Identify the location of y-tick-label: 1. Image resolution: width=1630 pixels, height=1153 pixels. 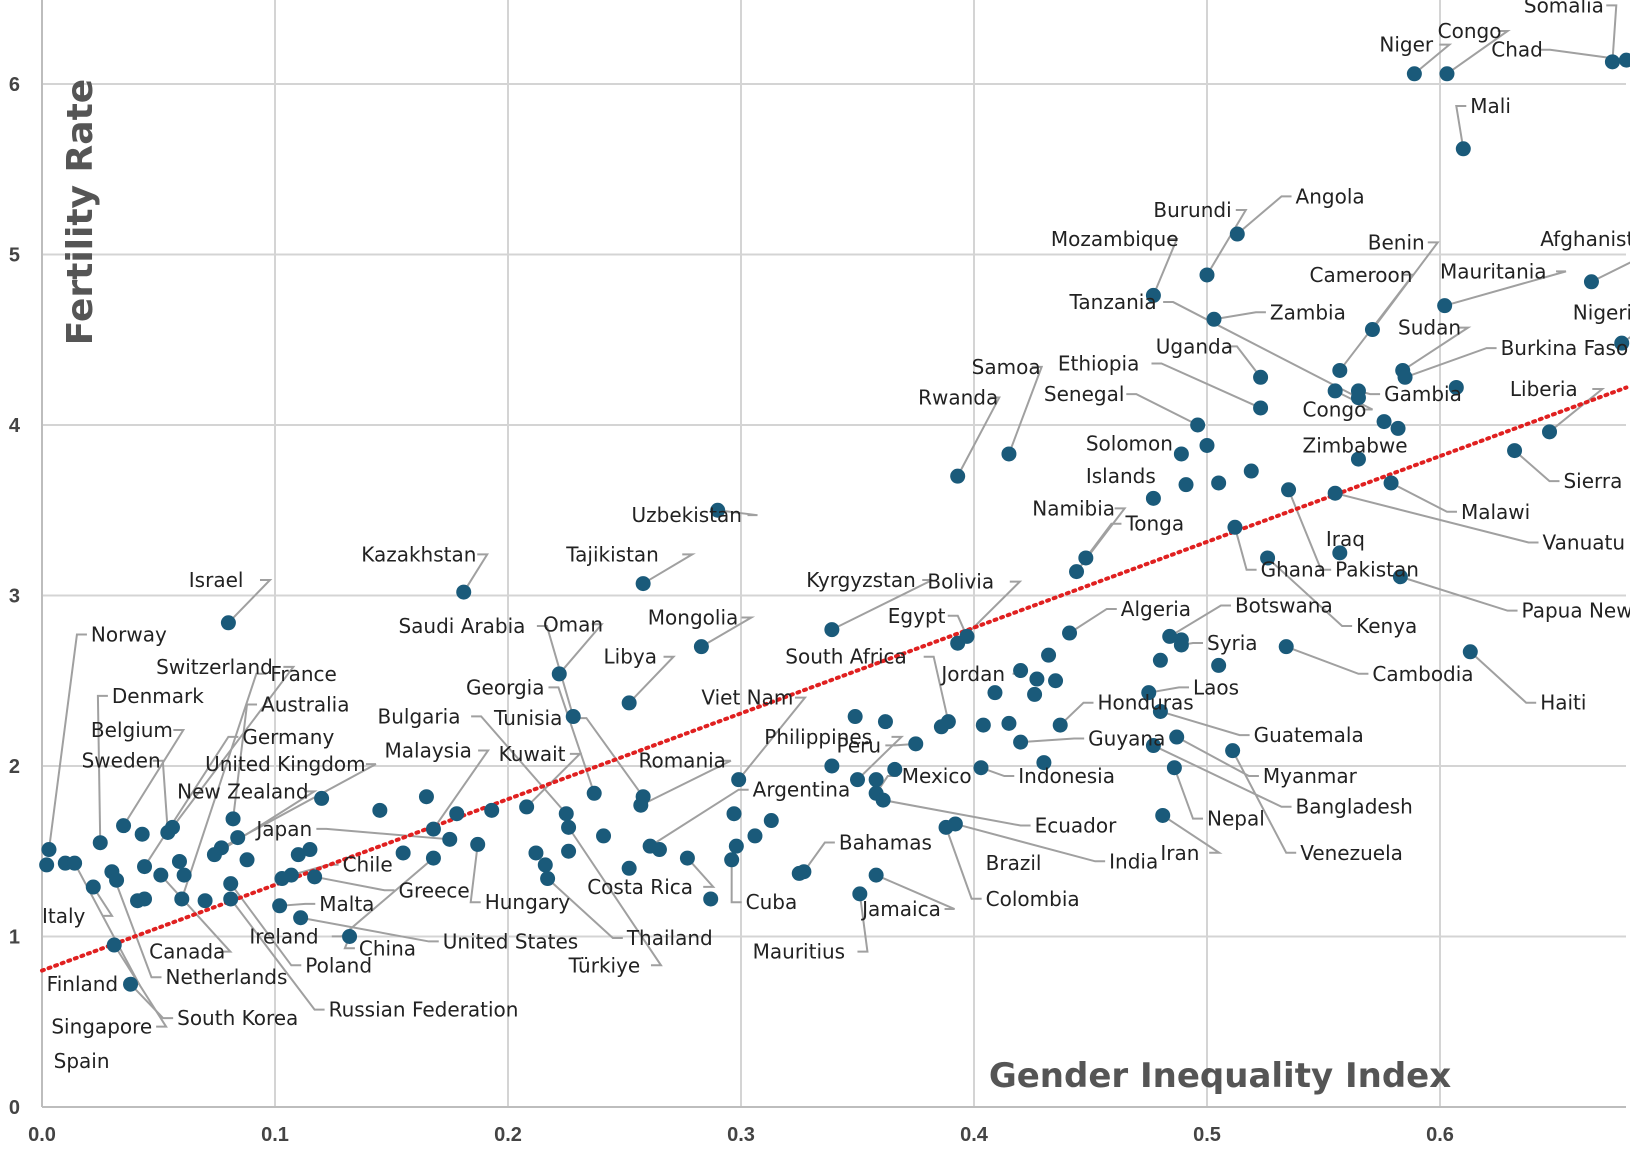
(14, 938).